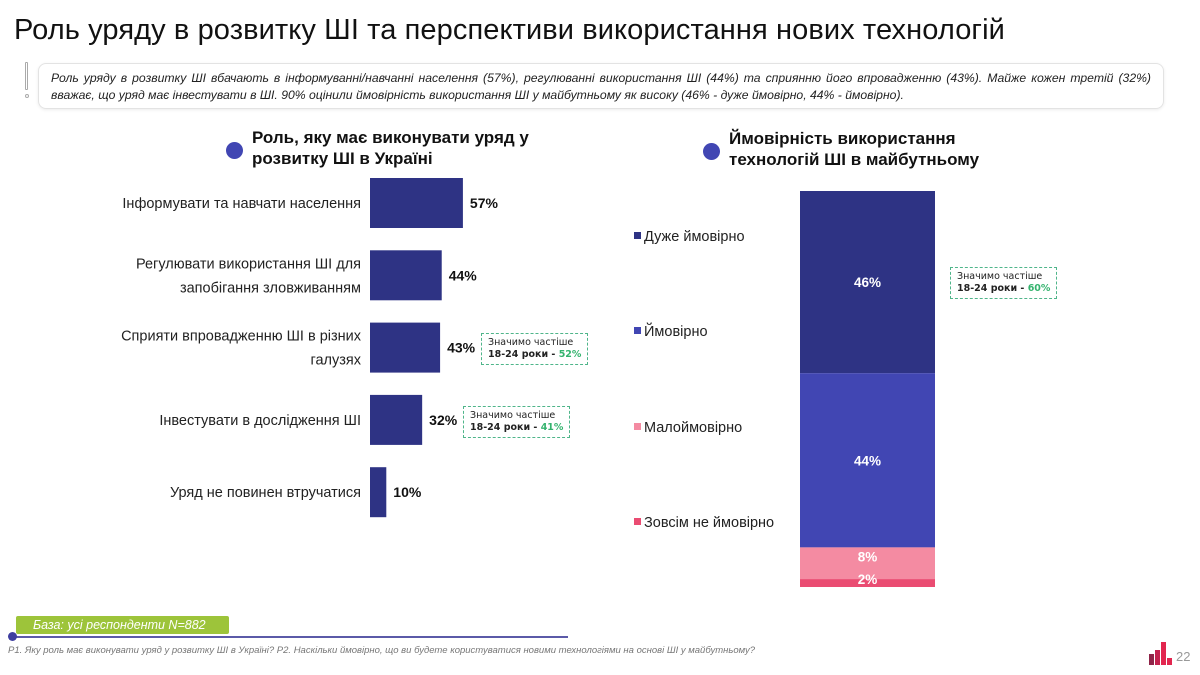 The width and height of the screenshot is (1200, 675). Describe the element at coordinates (694, 237) in the screenshot. I see `legend-label: Дуже ймовірно` at that location.